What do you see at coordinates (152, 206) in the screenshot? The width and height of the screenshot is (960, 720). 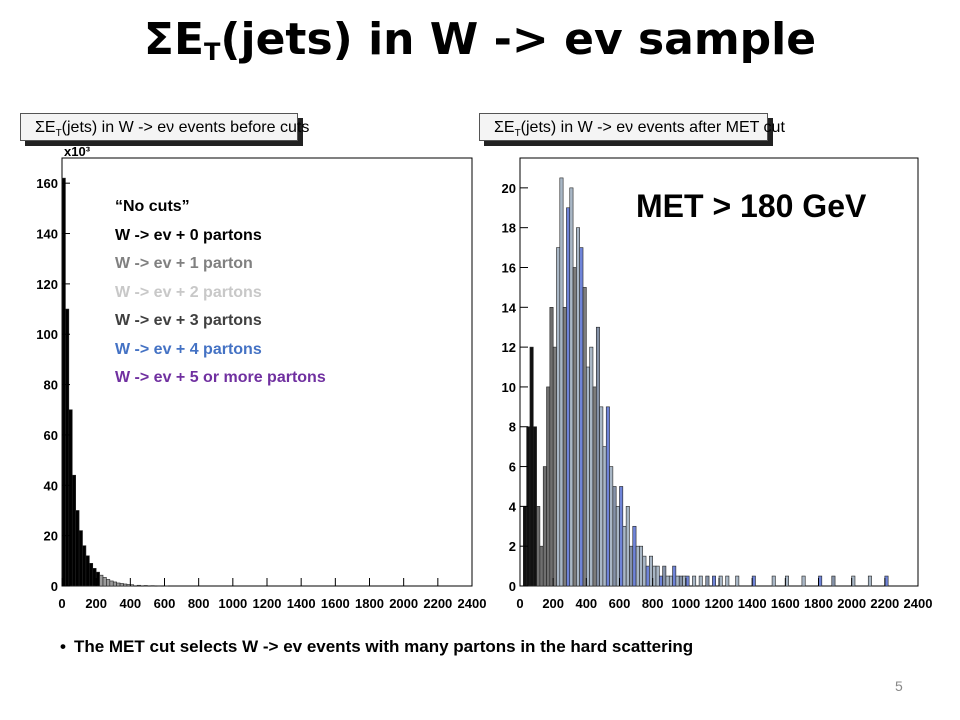 I see `legend-item: “No cuts”` at bounding box center [152, 206].